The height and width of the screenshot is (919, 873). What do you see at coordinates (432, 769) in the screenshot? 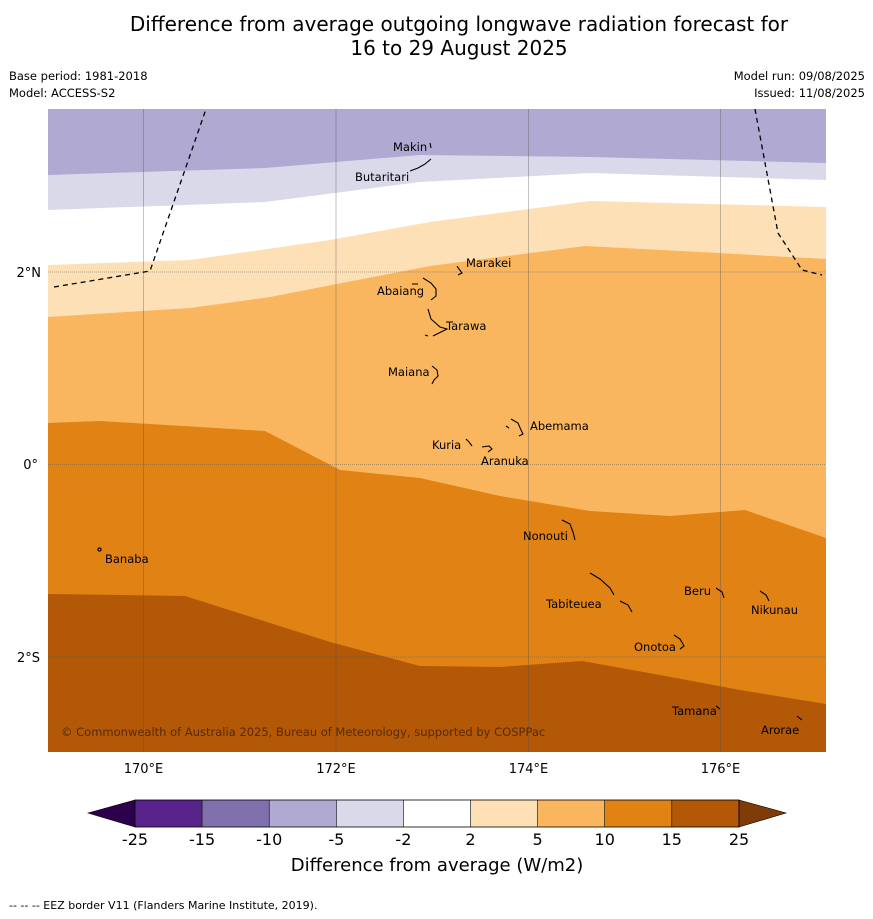
I see `lon-tick-labels: 170°E 172°E 174°E 176°E` at bounding box center [432, 769].